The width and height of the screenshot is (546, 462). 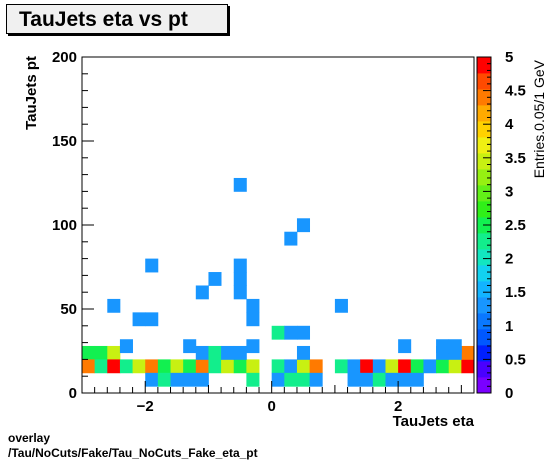 I want to click on z-tick-label: 3, so click(x=509, y=191).